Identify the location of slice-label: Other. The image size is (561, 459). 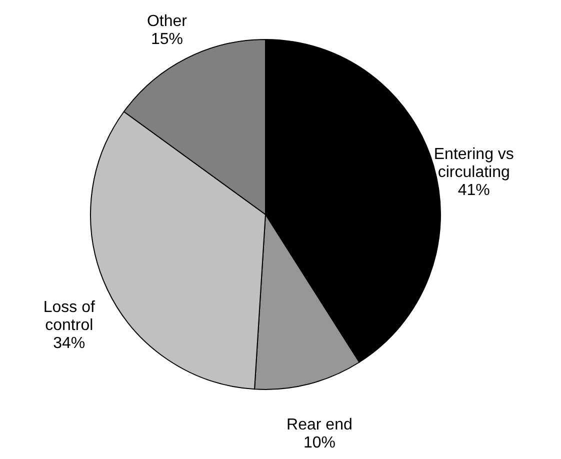
(167, 21).